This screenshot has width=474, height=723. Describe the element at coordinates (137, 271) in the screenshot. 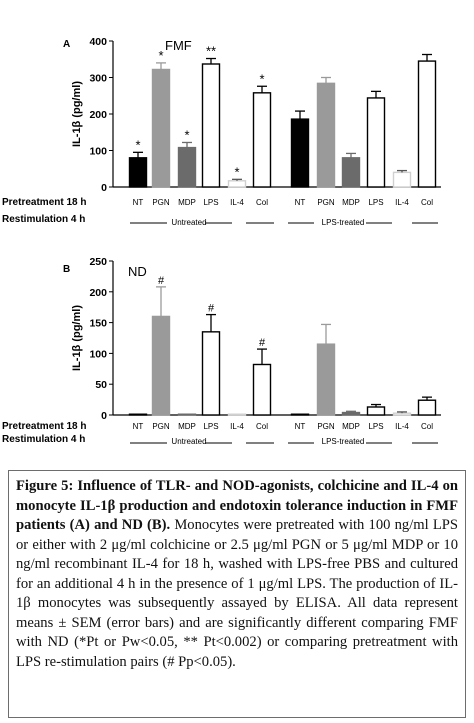

I see `panel-1-condition-label: ND` at that location.